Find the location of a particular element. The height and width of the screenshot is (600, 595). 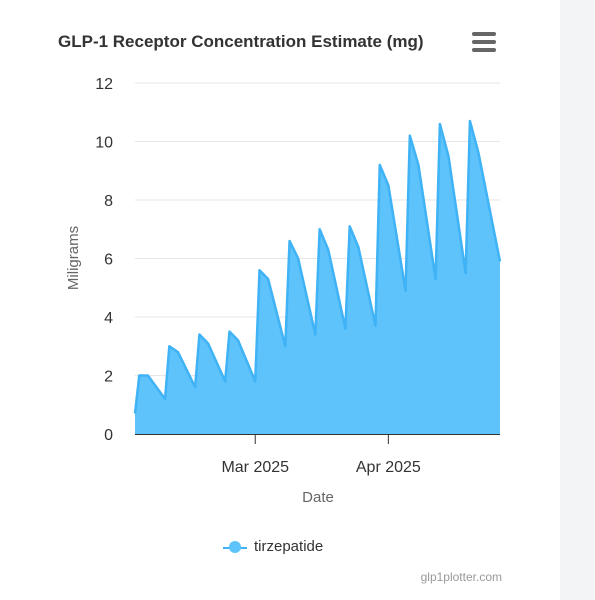

legend-item-tirzepatide: tirzepatide is located at coordinates (272, 546).